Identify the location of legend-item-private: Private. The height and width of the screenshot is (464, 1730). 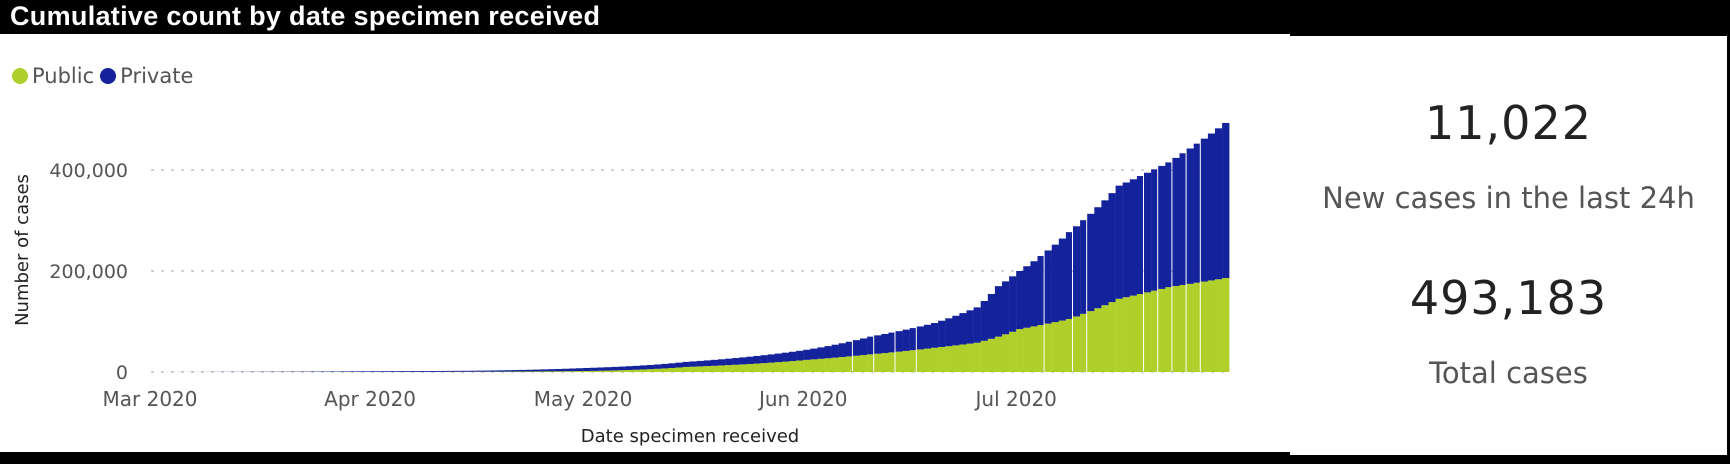
(146, 76).